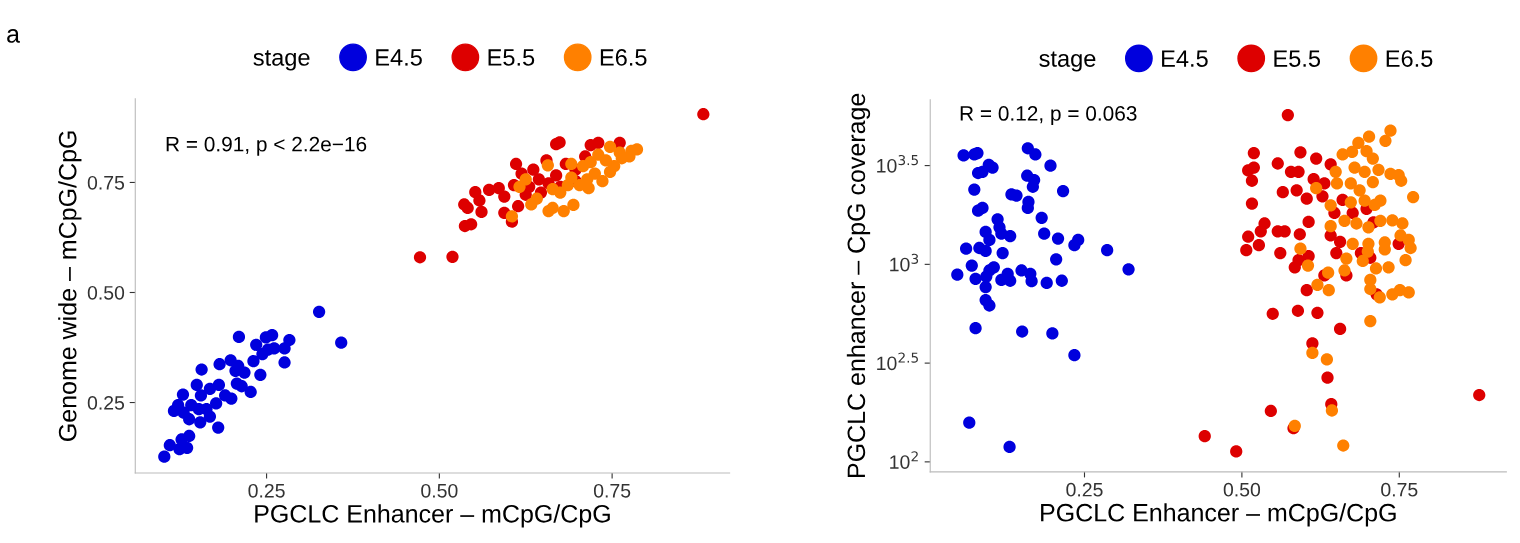 The width and height of the screenshot is (1520, 543). I want to click on annotation: R = 0.12, p = 0.063, so click(1048, 115).